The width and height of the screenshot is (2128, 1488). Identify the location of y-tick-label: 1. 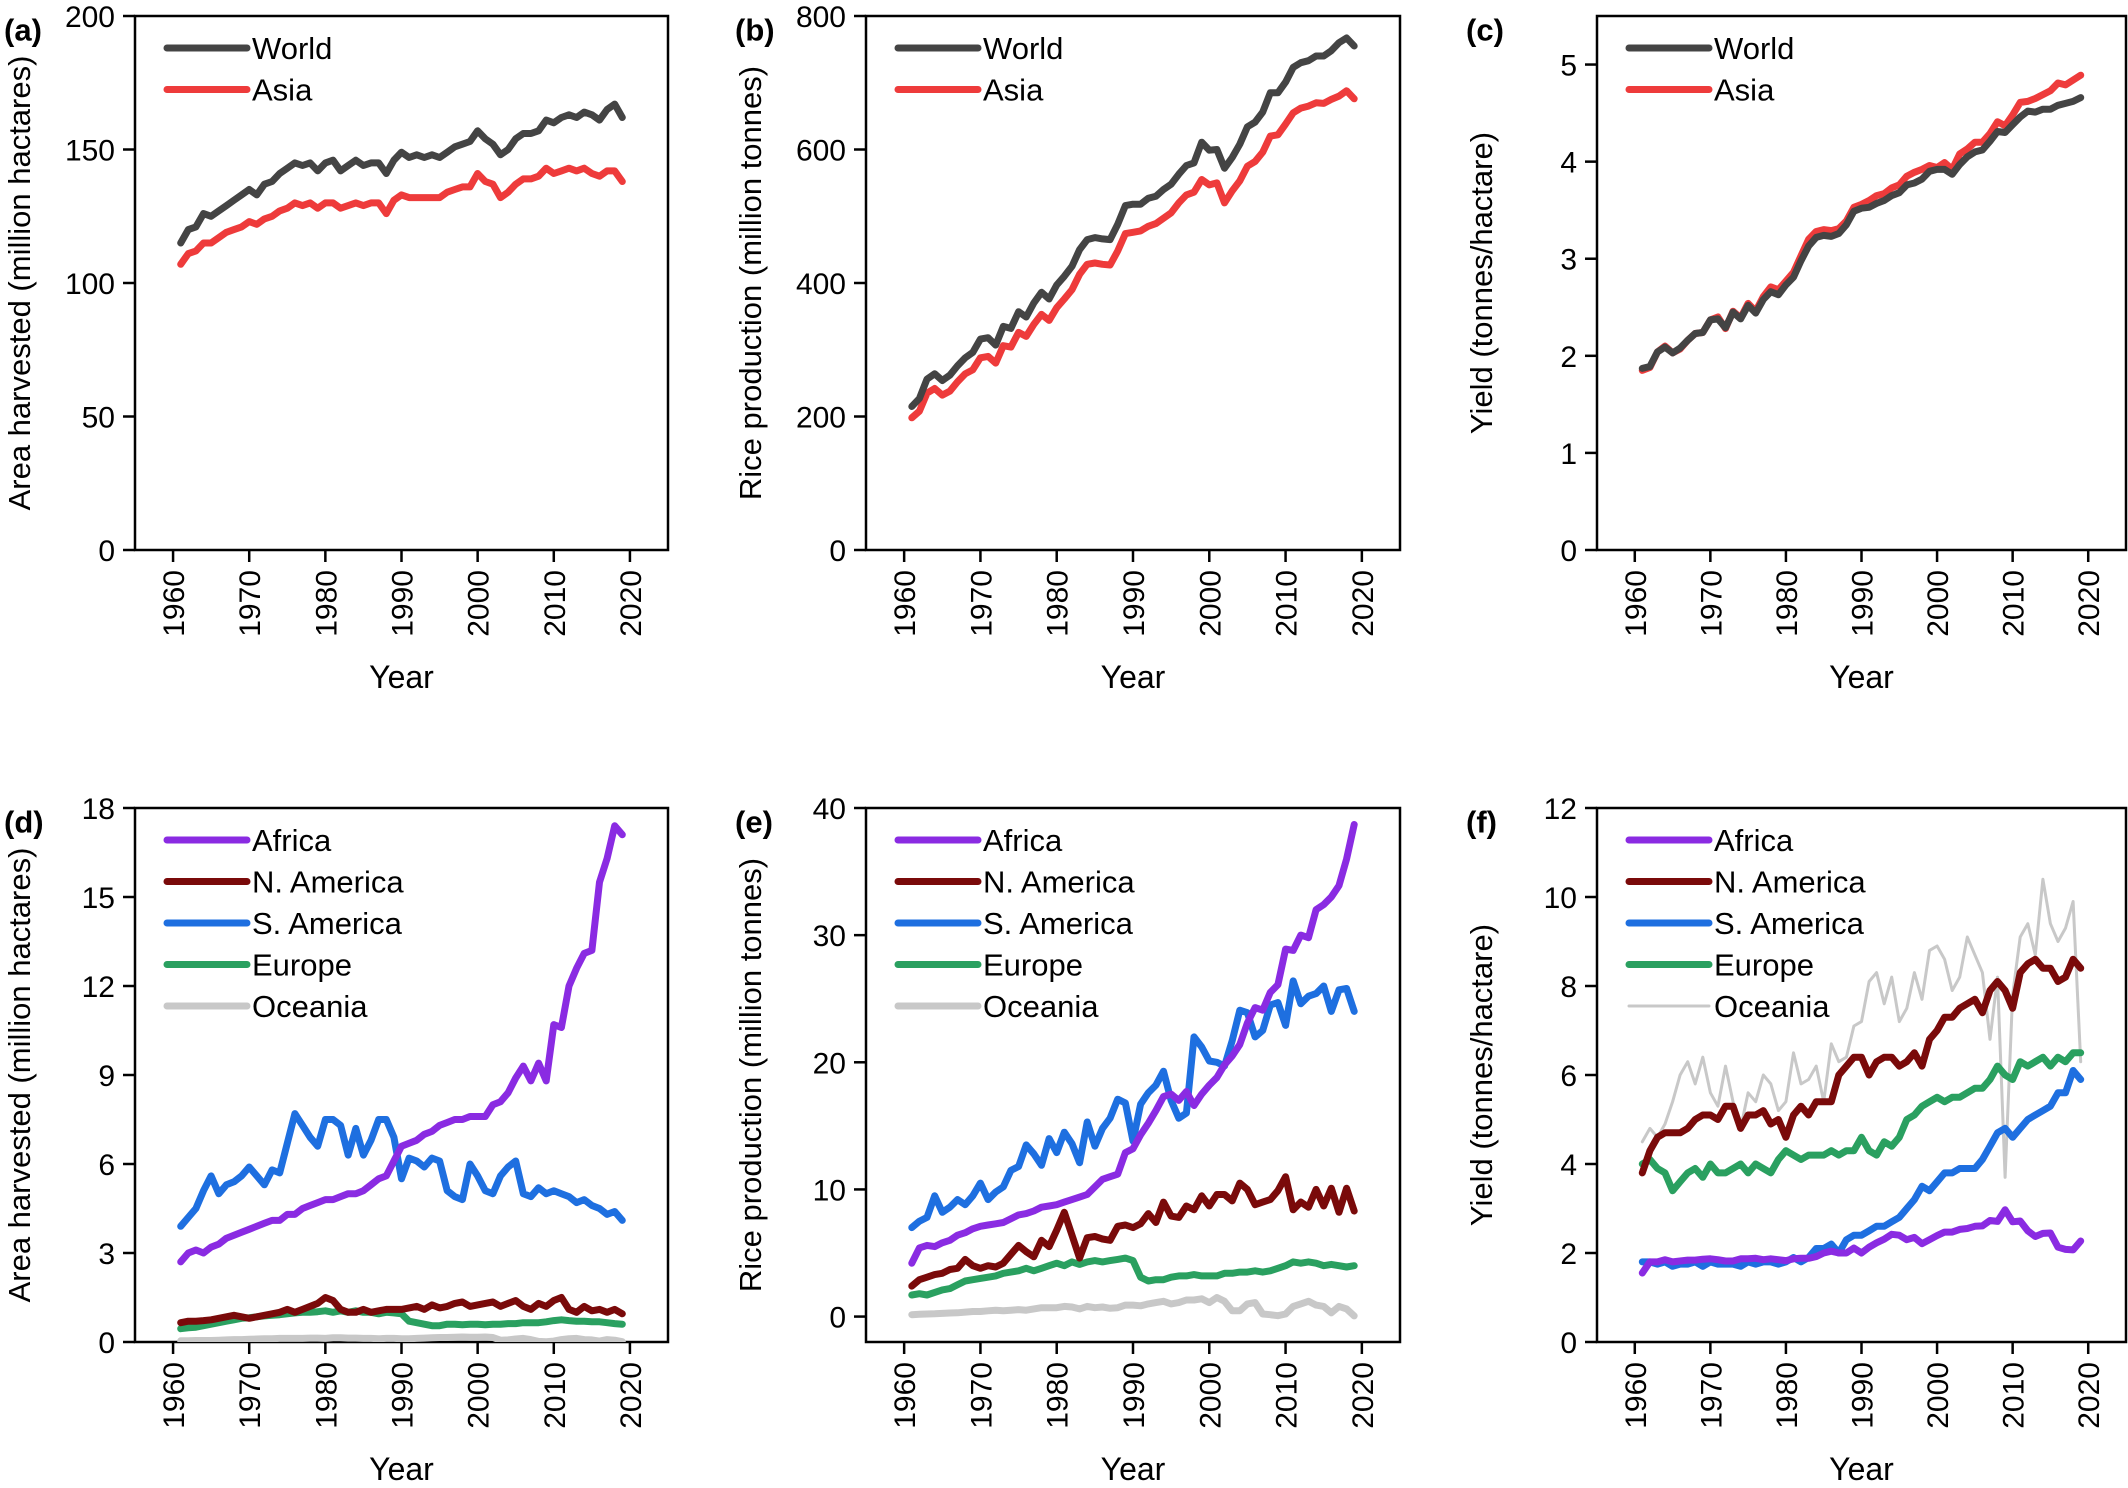
(1568, 454).